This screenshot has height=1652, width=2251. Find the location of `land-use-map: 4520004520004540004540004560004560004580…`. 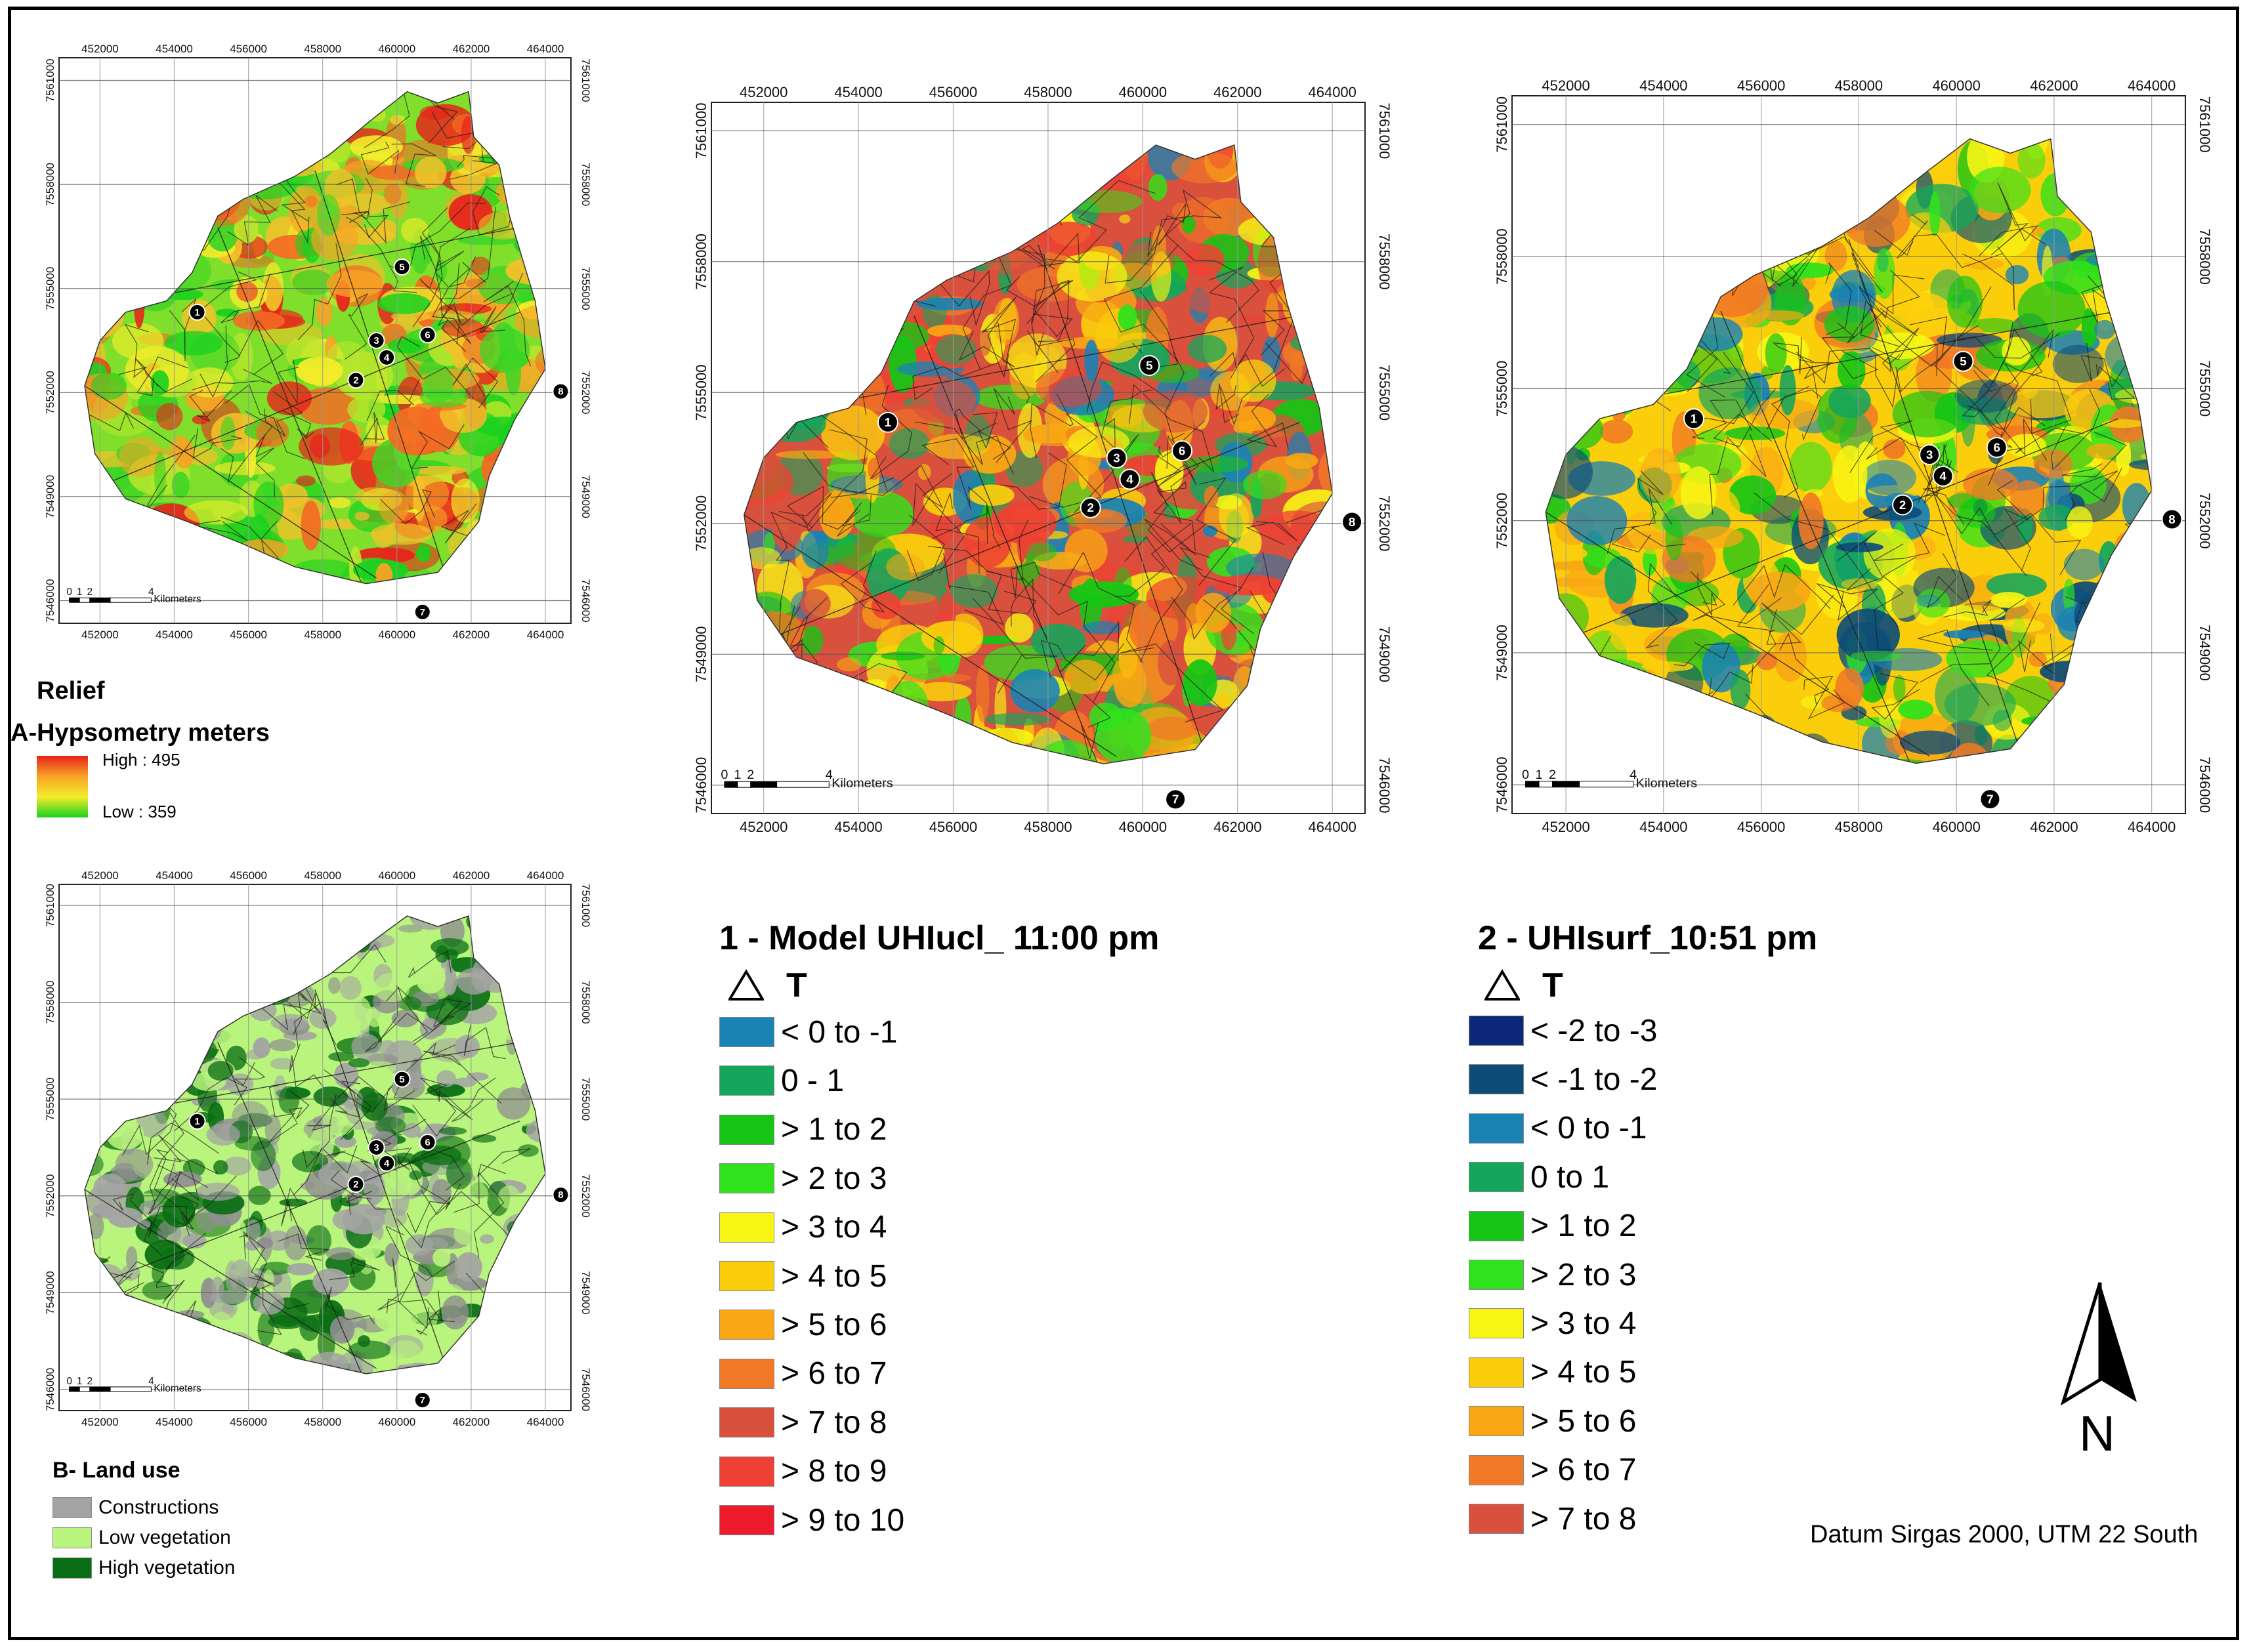

land-use-map: 4520004520004540004540004560004560004580… is located at coordinates (316, 1148).